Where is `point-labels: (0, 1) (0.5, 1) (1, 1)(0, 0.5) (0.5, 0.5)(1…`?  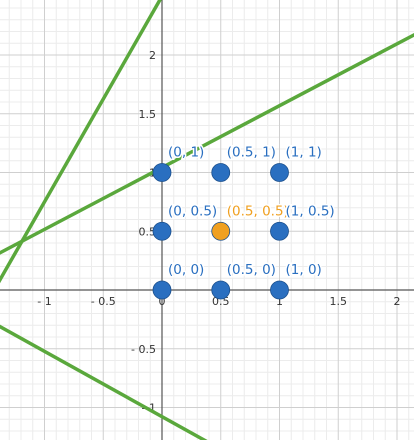
point-labels: (0, 1) (0.5, 1) (1, 1)(0, 0.5) (0.5, 0.5)(1… is located at coordinates (252, 211).